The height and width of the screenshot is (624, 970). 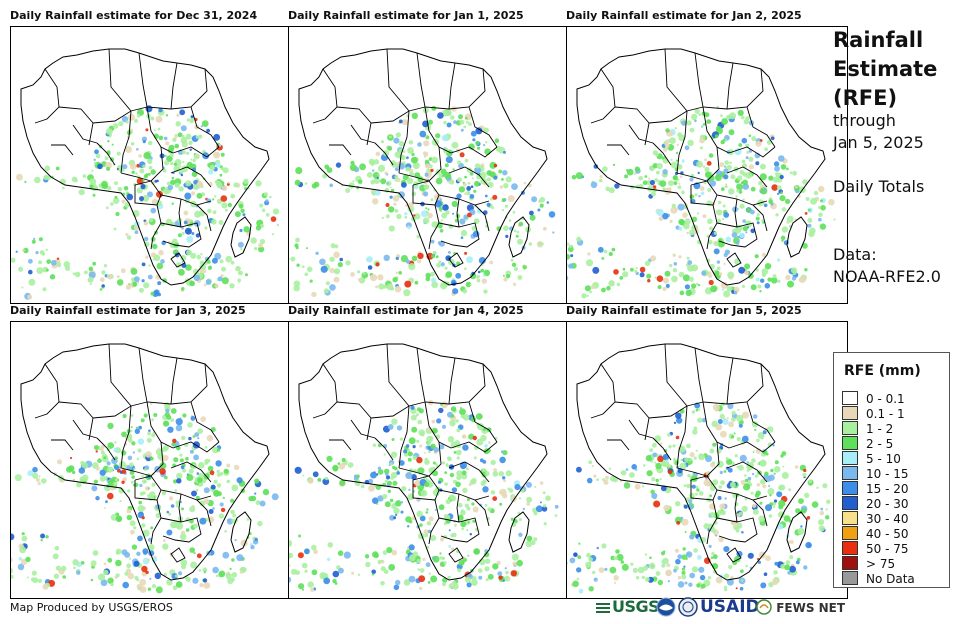 What do you see at coordinates (882, 371) in the screenshot?
I see `legend-title: RFE (mm)` at bounding box center [882, 371].